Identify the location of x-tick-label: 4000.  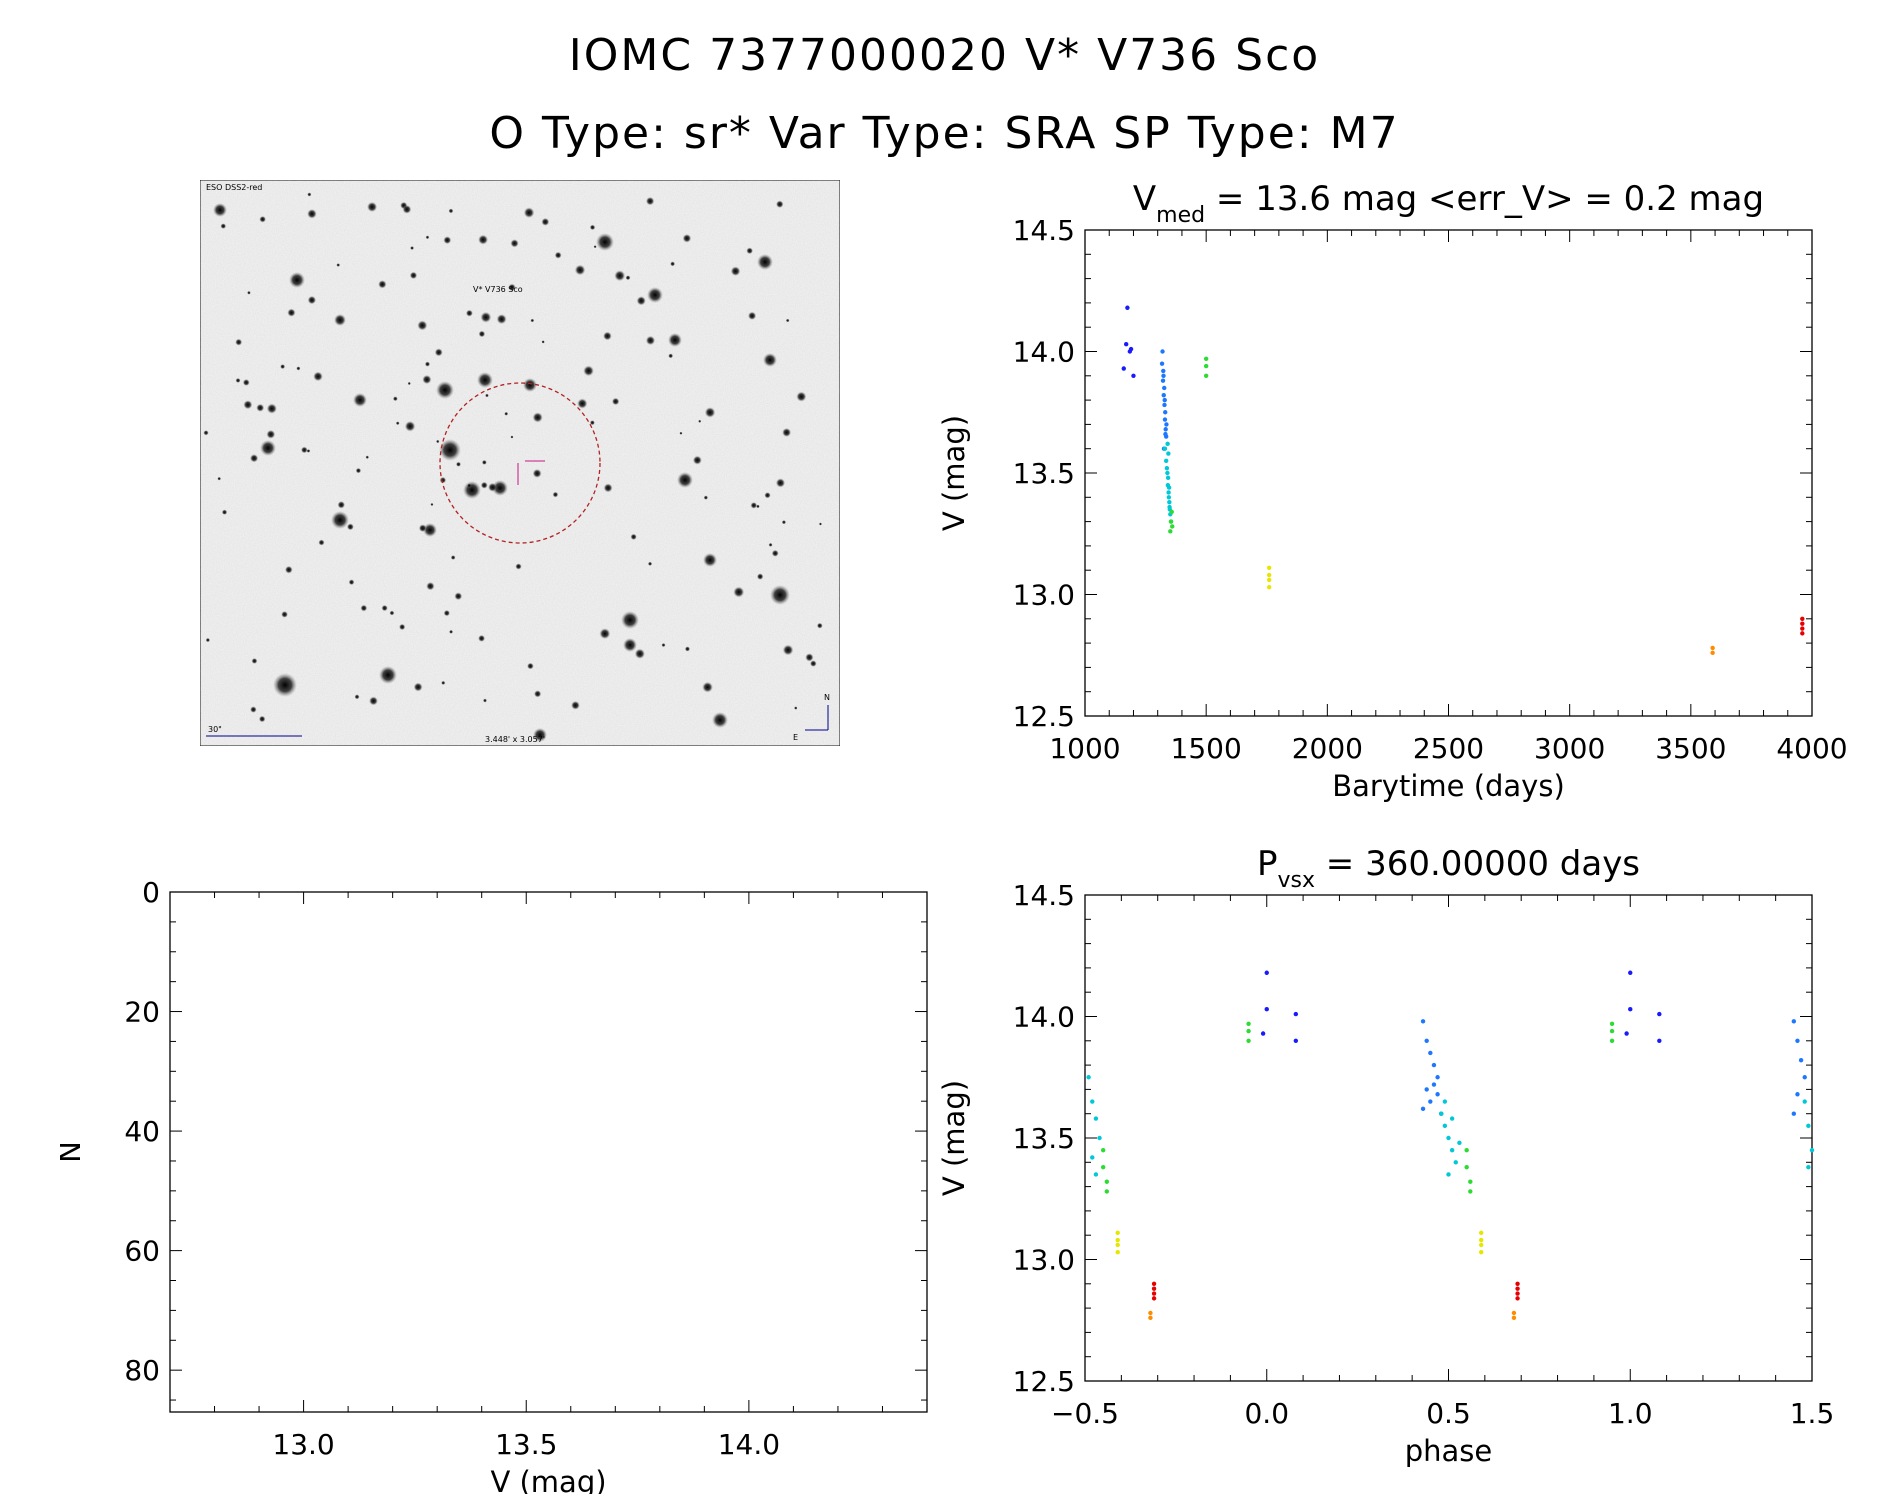
(1811, 748).